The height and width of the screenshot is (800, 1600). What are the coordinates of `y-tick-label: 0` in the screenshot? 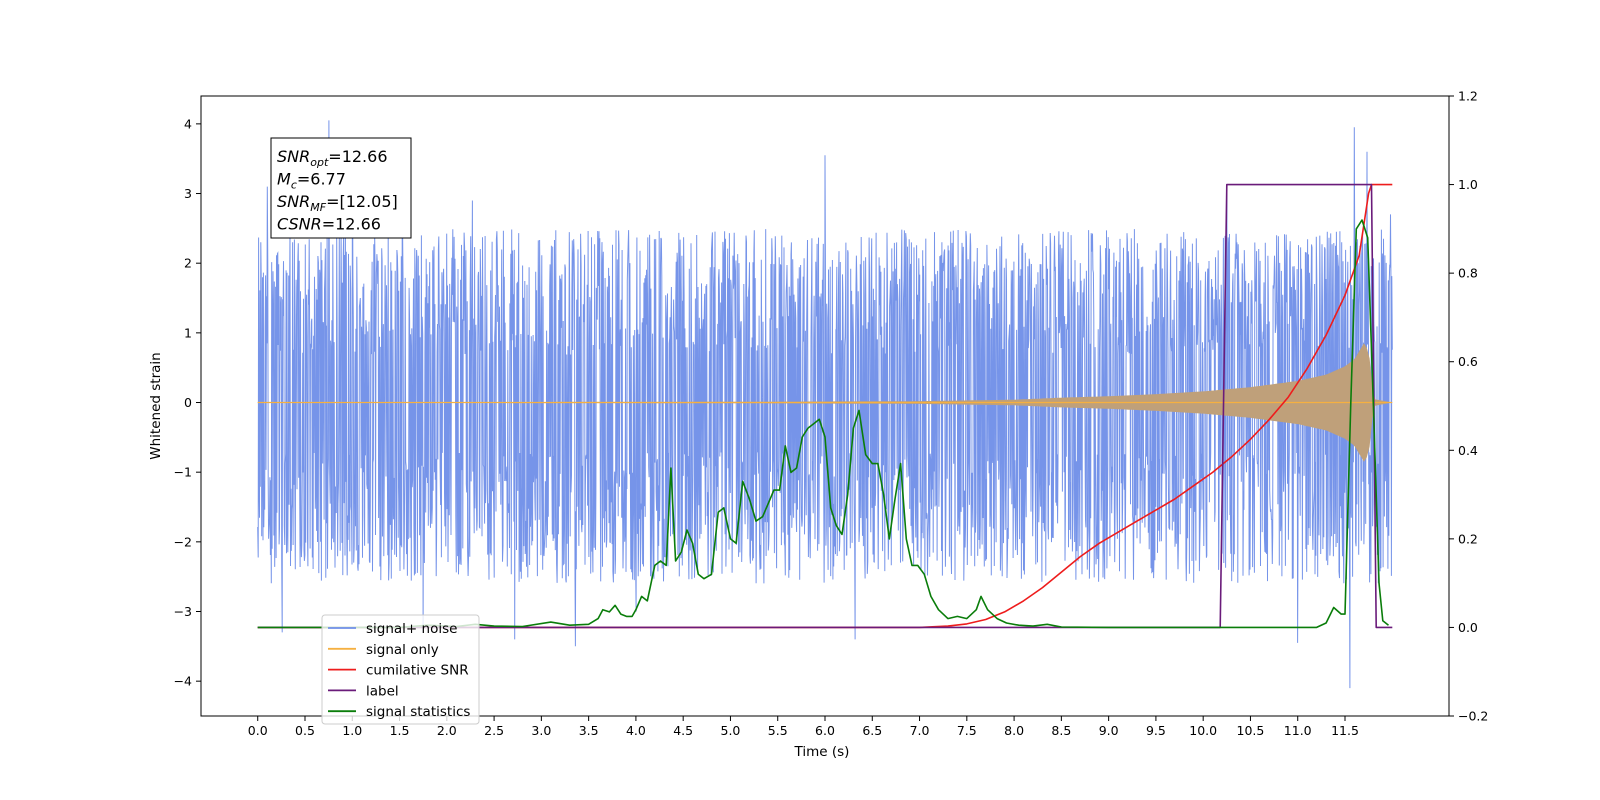 It's located at (188, 402).